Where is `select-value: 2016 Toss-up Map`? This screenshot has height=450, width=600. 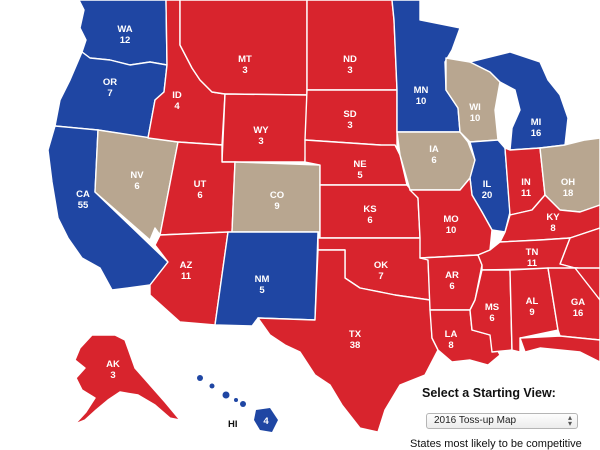 select-value: 2016 Toss-up Map is located at coordinates (475, 420).